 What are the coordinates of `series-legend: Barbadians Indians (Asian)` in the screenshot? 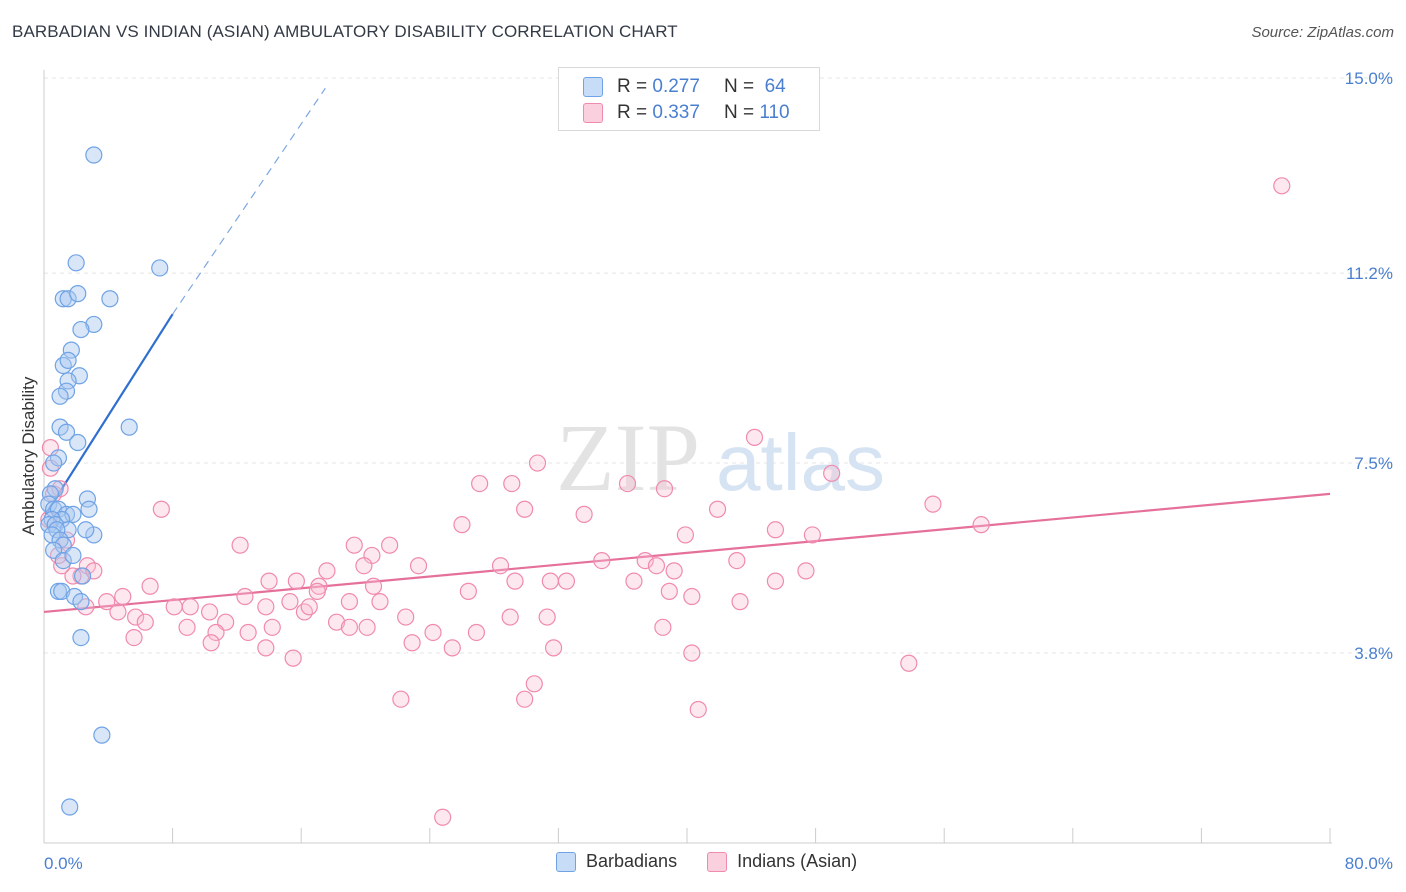 It's located at (721, 861).